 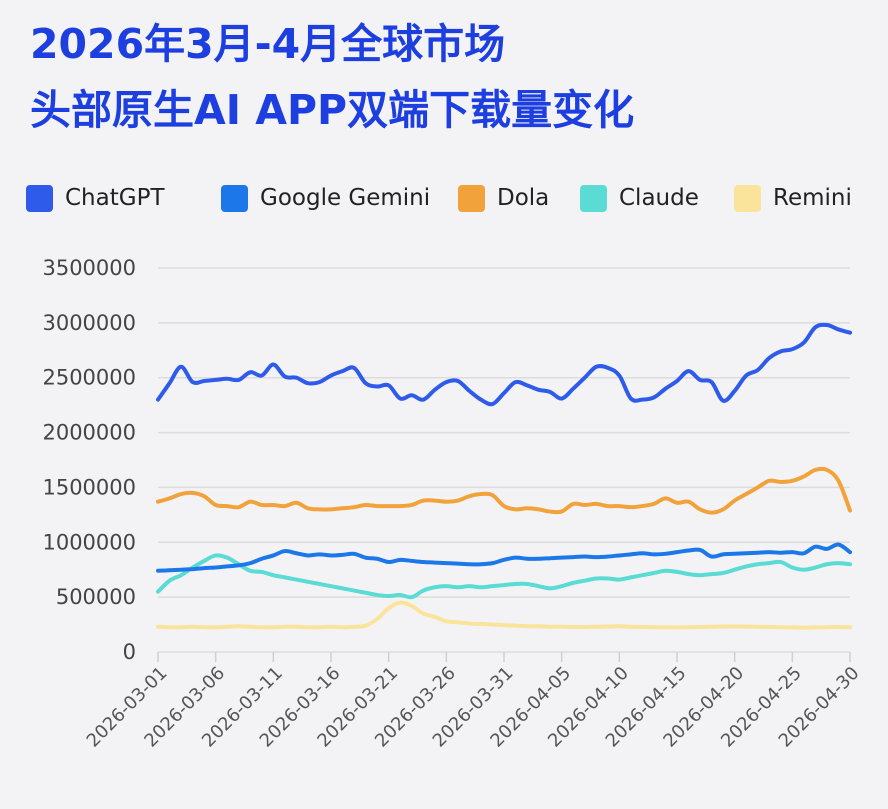 What do you see at coordinates (504, 557) in the screenshot?
I see `series-line-google-gemini` at bounding box center [504, 557].